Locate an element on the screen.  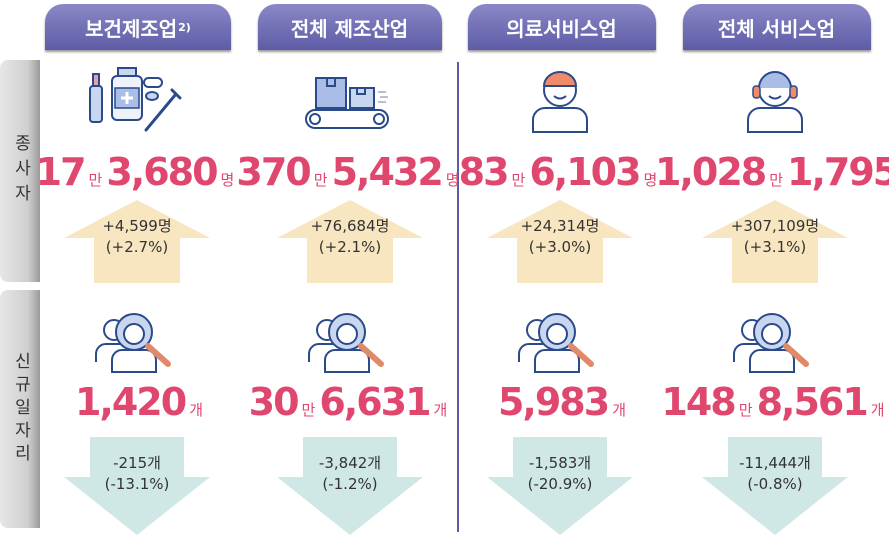
employees-rate: (+2.7%) is located at coordinates (137, 247).